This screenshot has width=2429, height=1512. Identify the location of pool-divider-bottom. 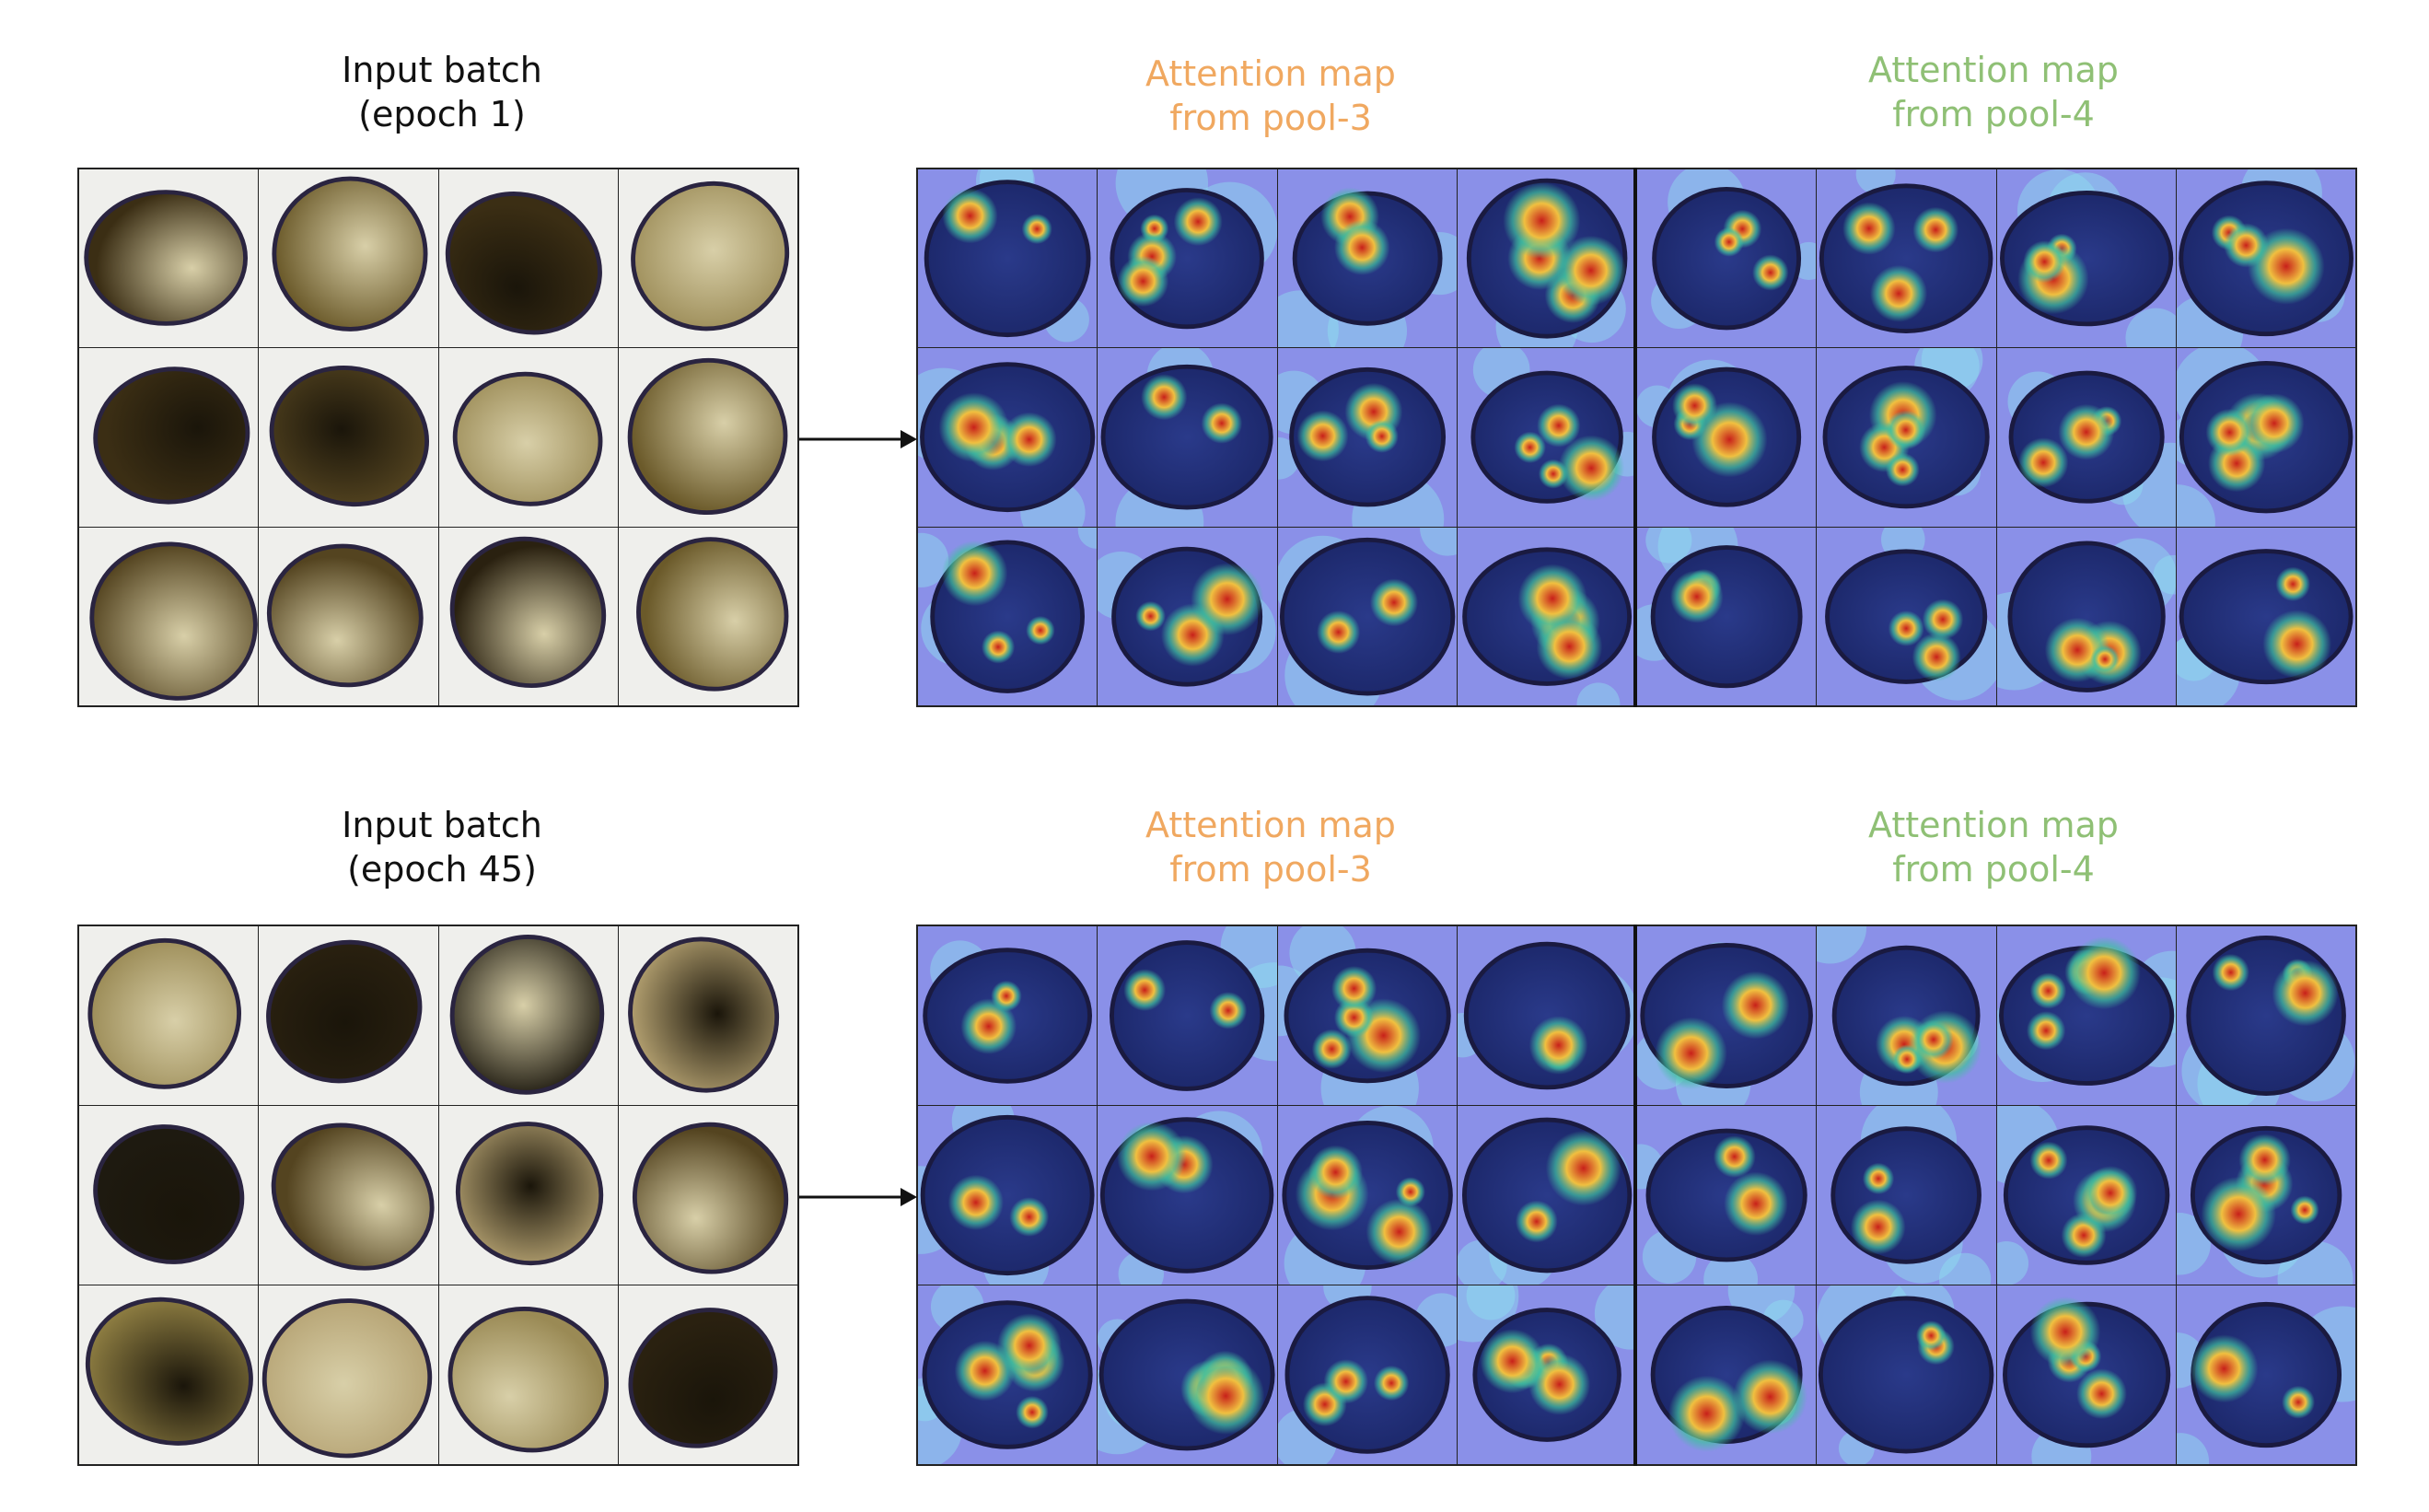
(1635, 1196).